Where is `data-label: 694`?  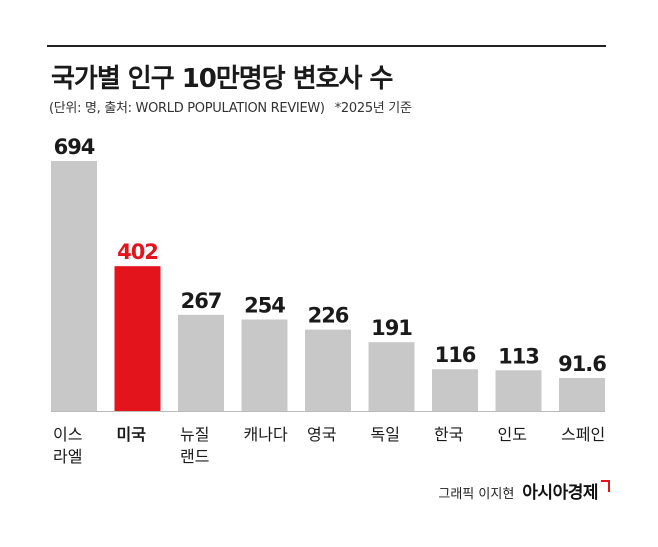 data-label: 694 is located at coordinates (74, 147).